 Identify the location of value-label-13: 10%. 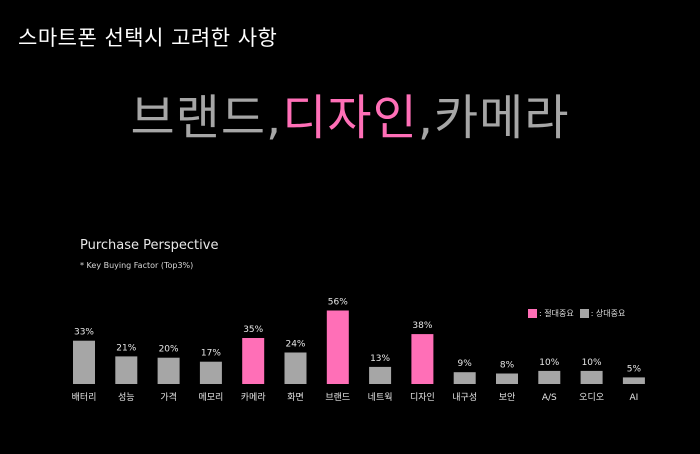
(592, 363).